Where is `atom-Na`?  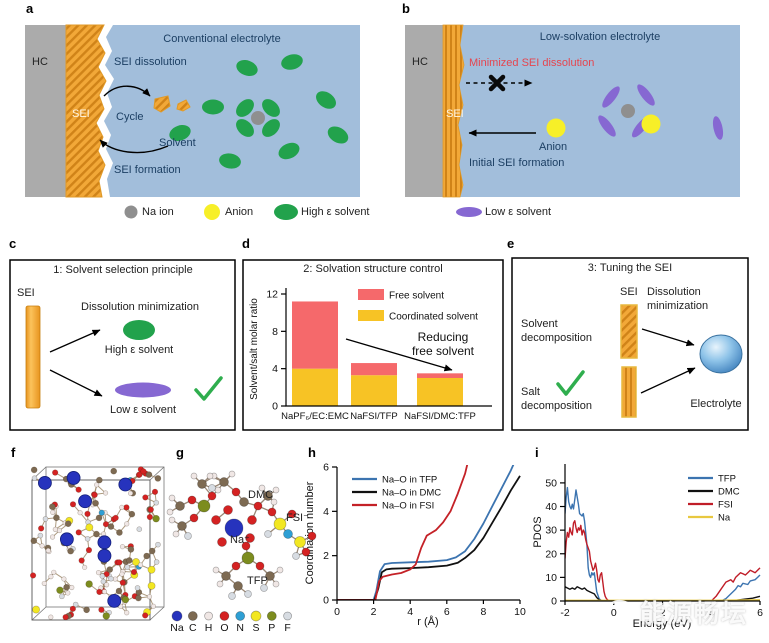
atom-Na is located at coordinates (125, 484).